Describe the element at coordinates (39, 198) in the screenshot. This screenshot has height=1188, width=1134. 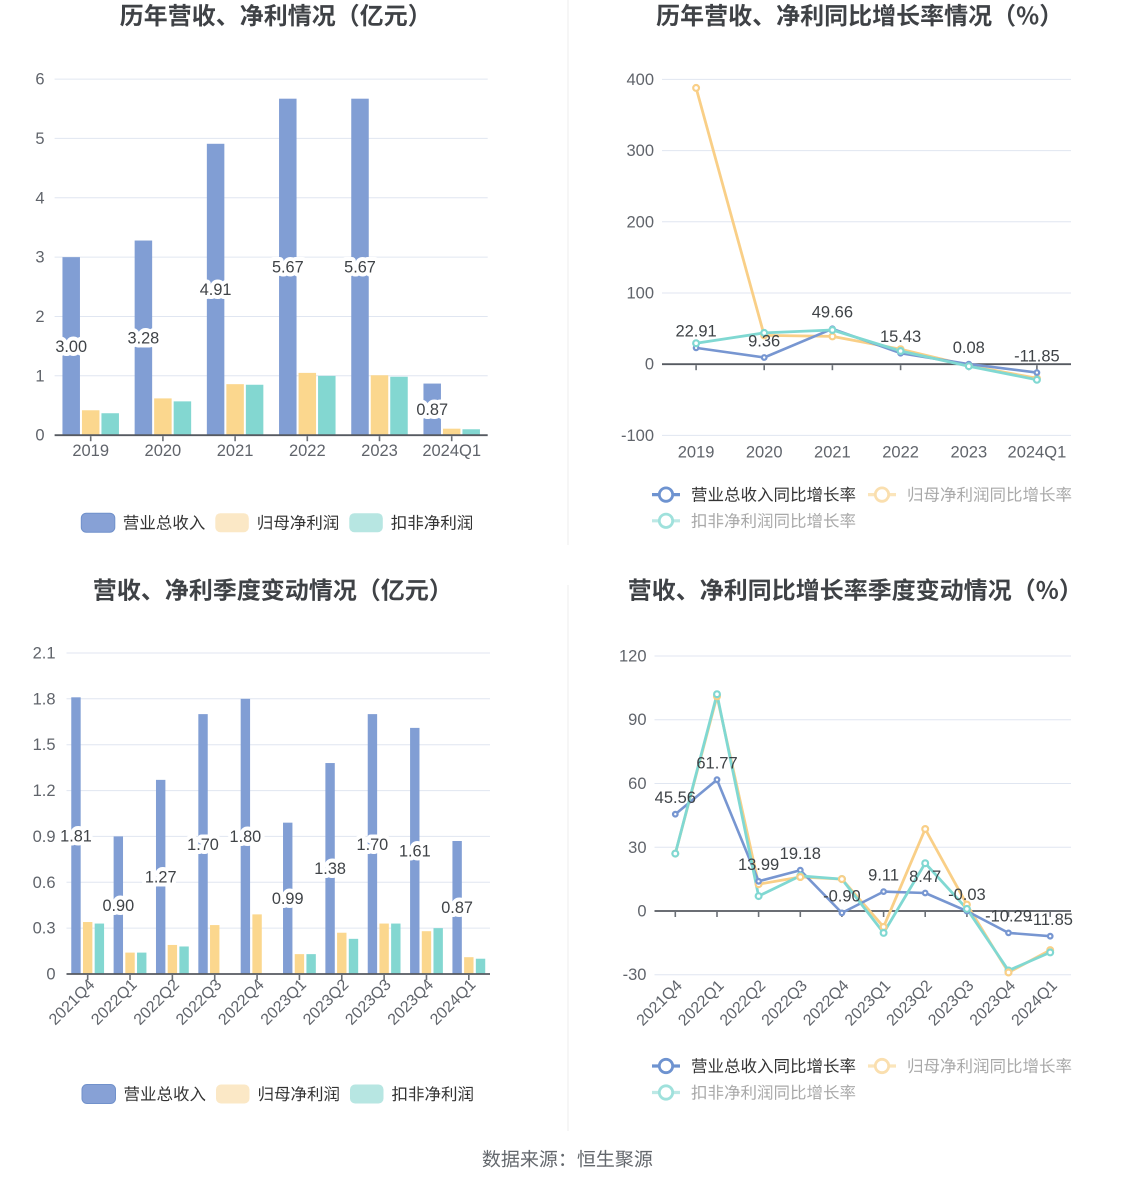
I see `svg-text: 4` at that location.